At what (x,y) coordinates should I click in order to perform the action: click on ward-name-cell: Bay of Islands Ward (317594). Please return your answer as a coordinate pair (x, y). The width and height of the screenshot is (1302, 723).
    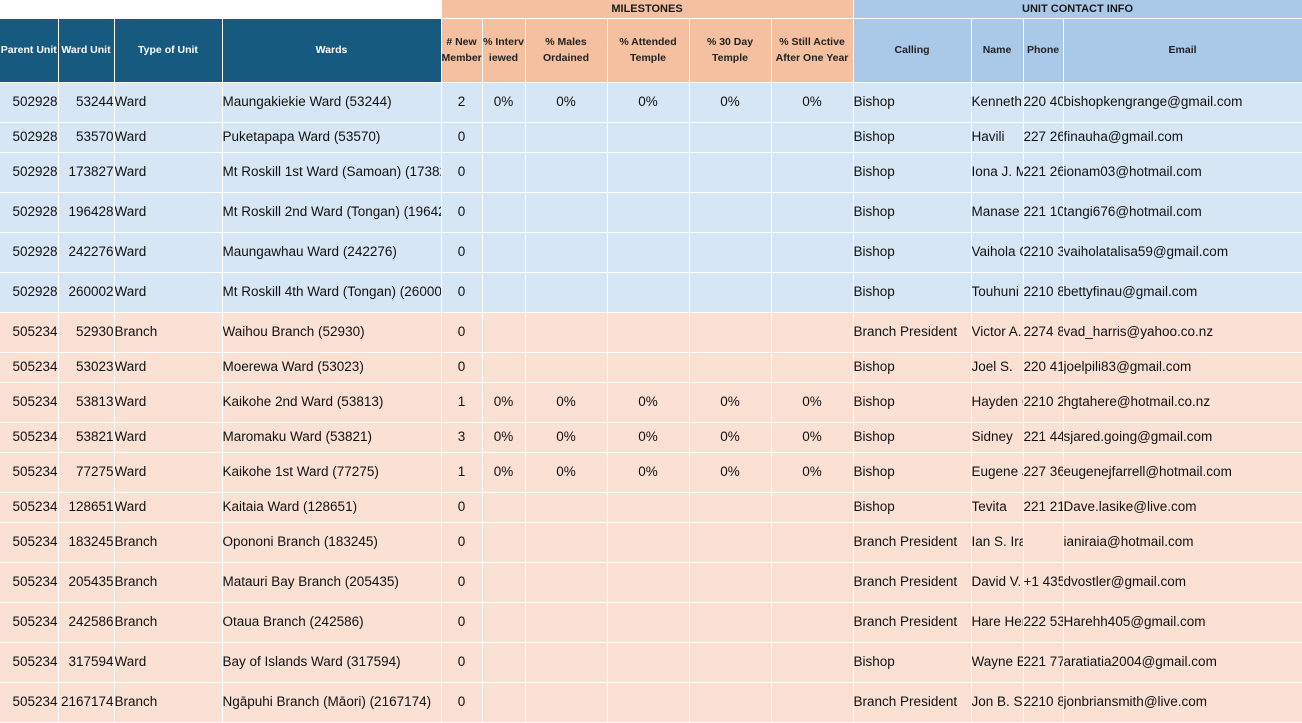
    Looking at the image, I should click on (332, 662).